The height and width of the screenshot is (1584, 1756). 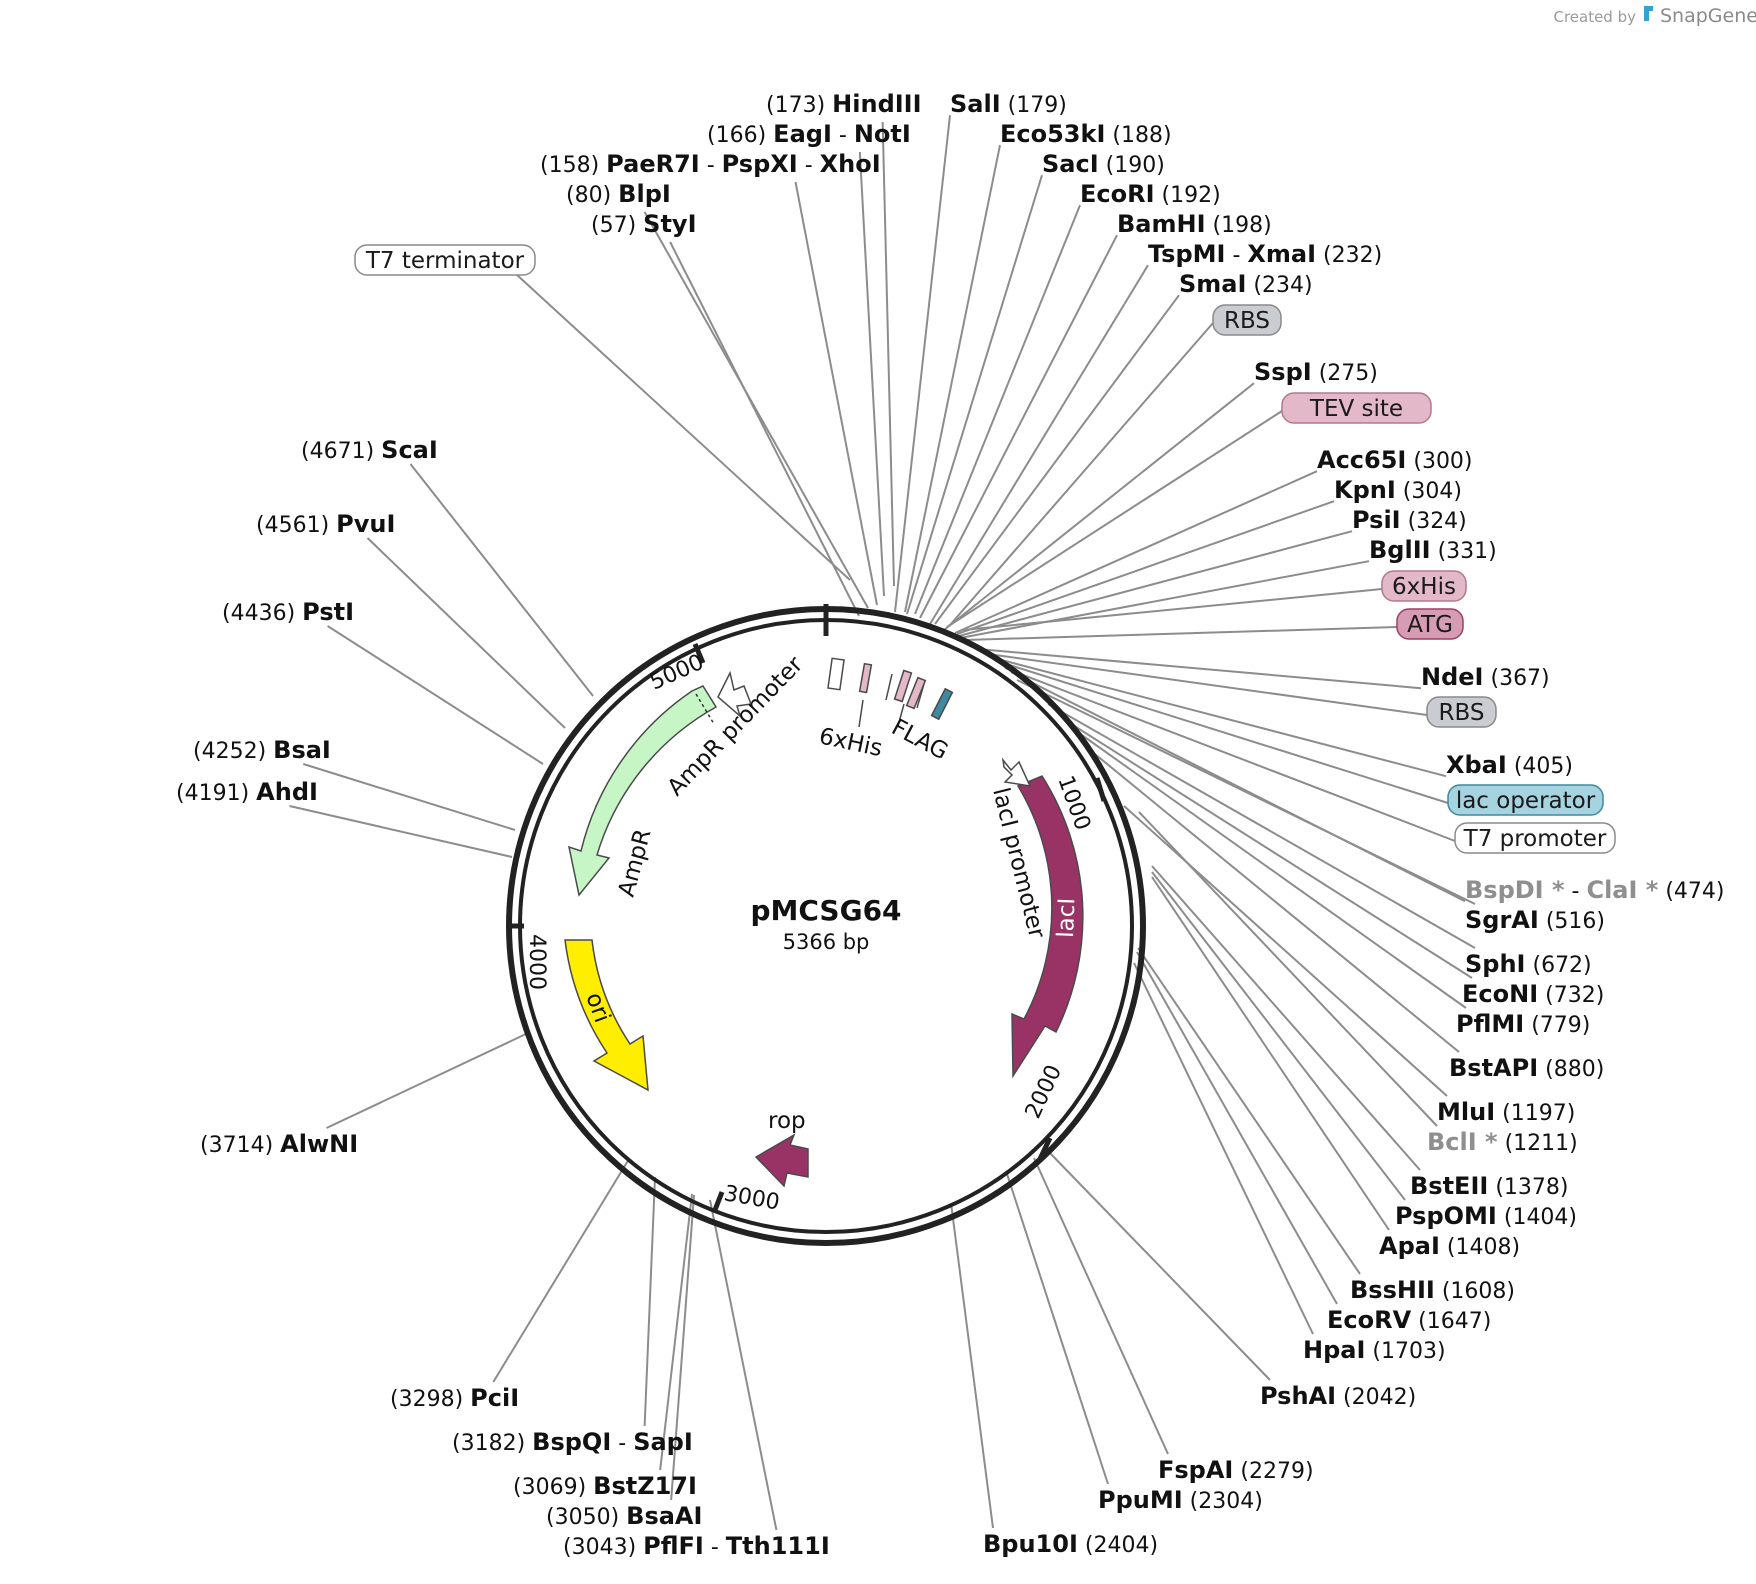 I want to click on site-label-hindiii: (173) HindIII, so click(x=844, y=104).